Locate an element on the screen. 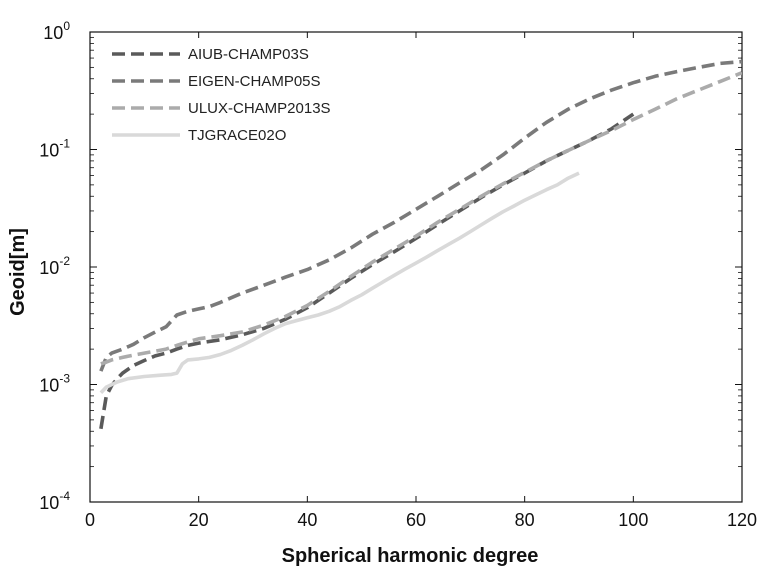  x-tick-label: 40 is located at coordinates (307, 520).